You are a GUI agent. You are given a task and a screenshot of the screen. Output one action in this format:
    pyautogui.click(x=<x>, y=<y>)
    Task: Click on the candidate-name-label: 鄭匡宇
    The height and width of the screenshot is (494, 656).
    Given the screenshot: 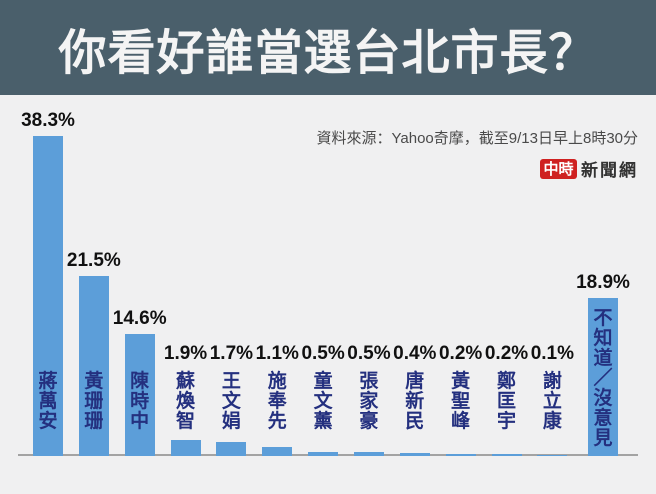 What is the action you would take?
    pyautogui.click(x=506, y=401)
    